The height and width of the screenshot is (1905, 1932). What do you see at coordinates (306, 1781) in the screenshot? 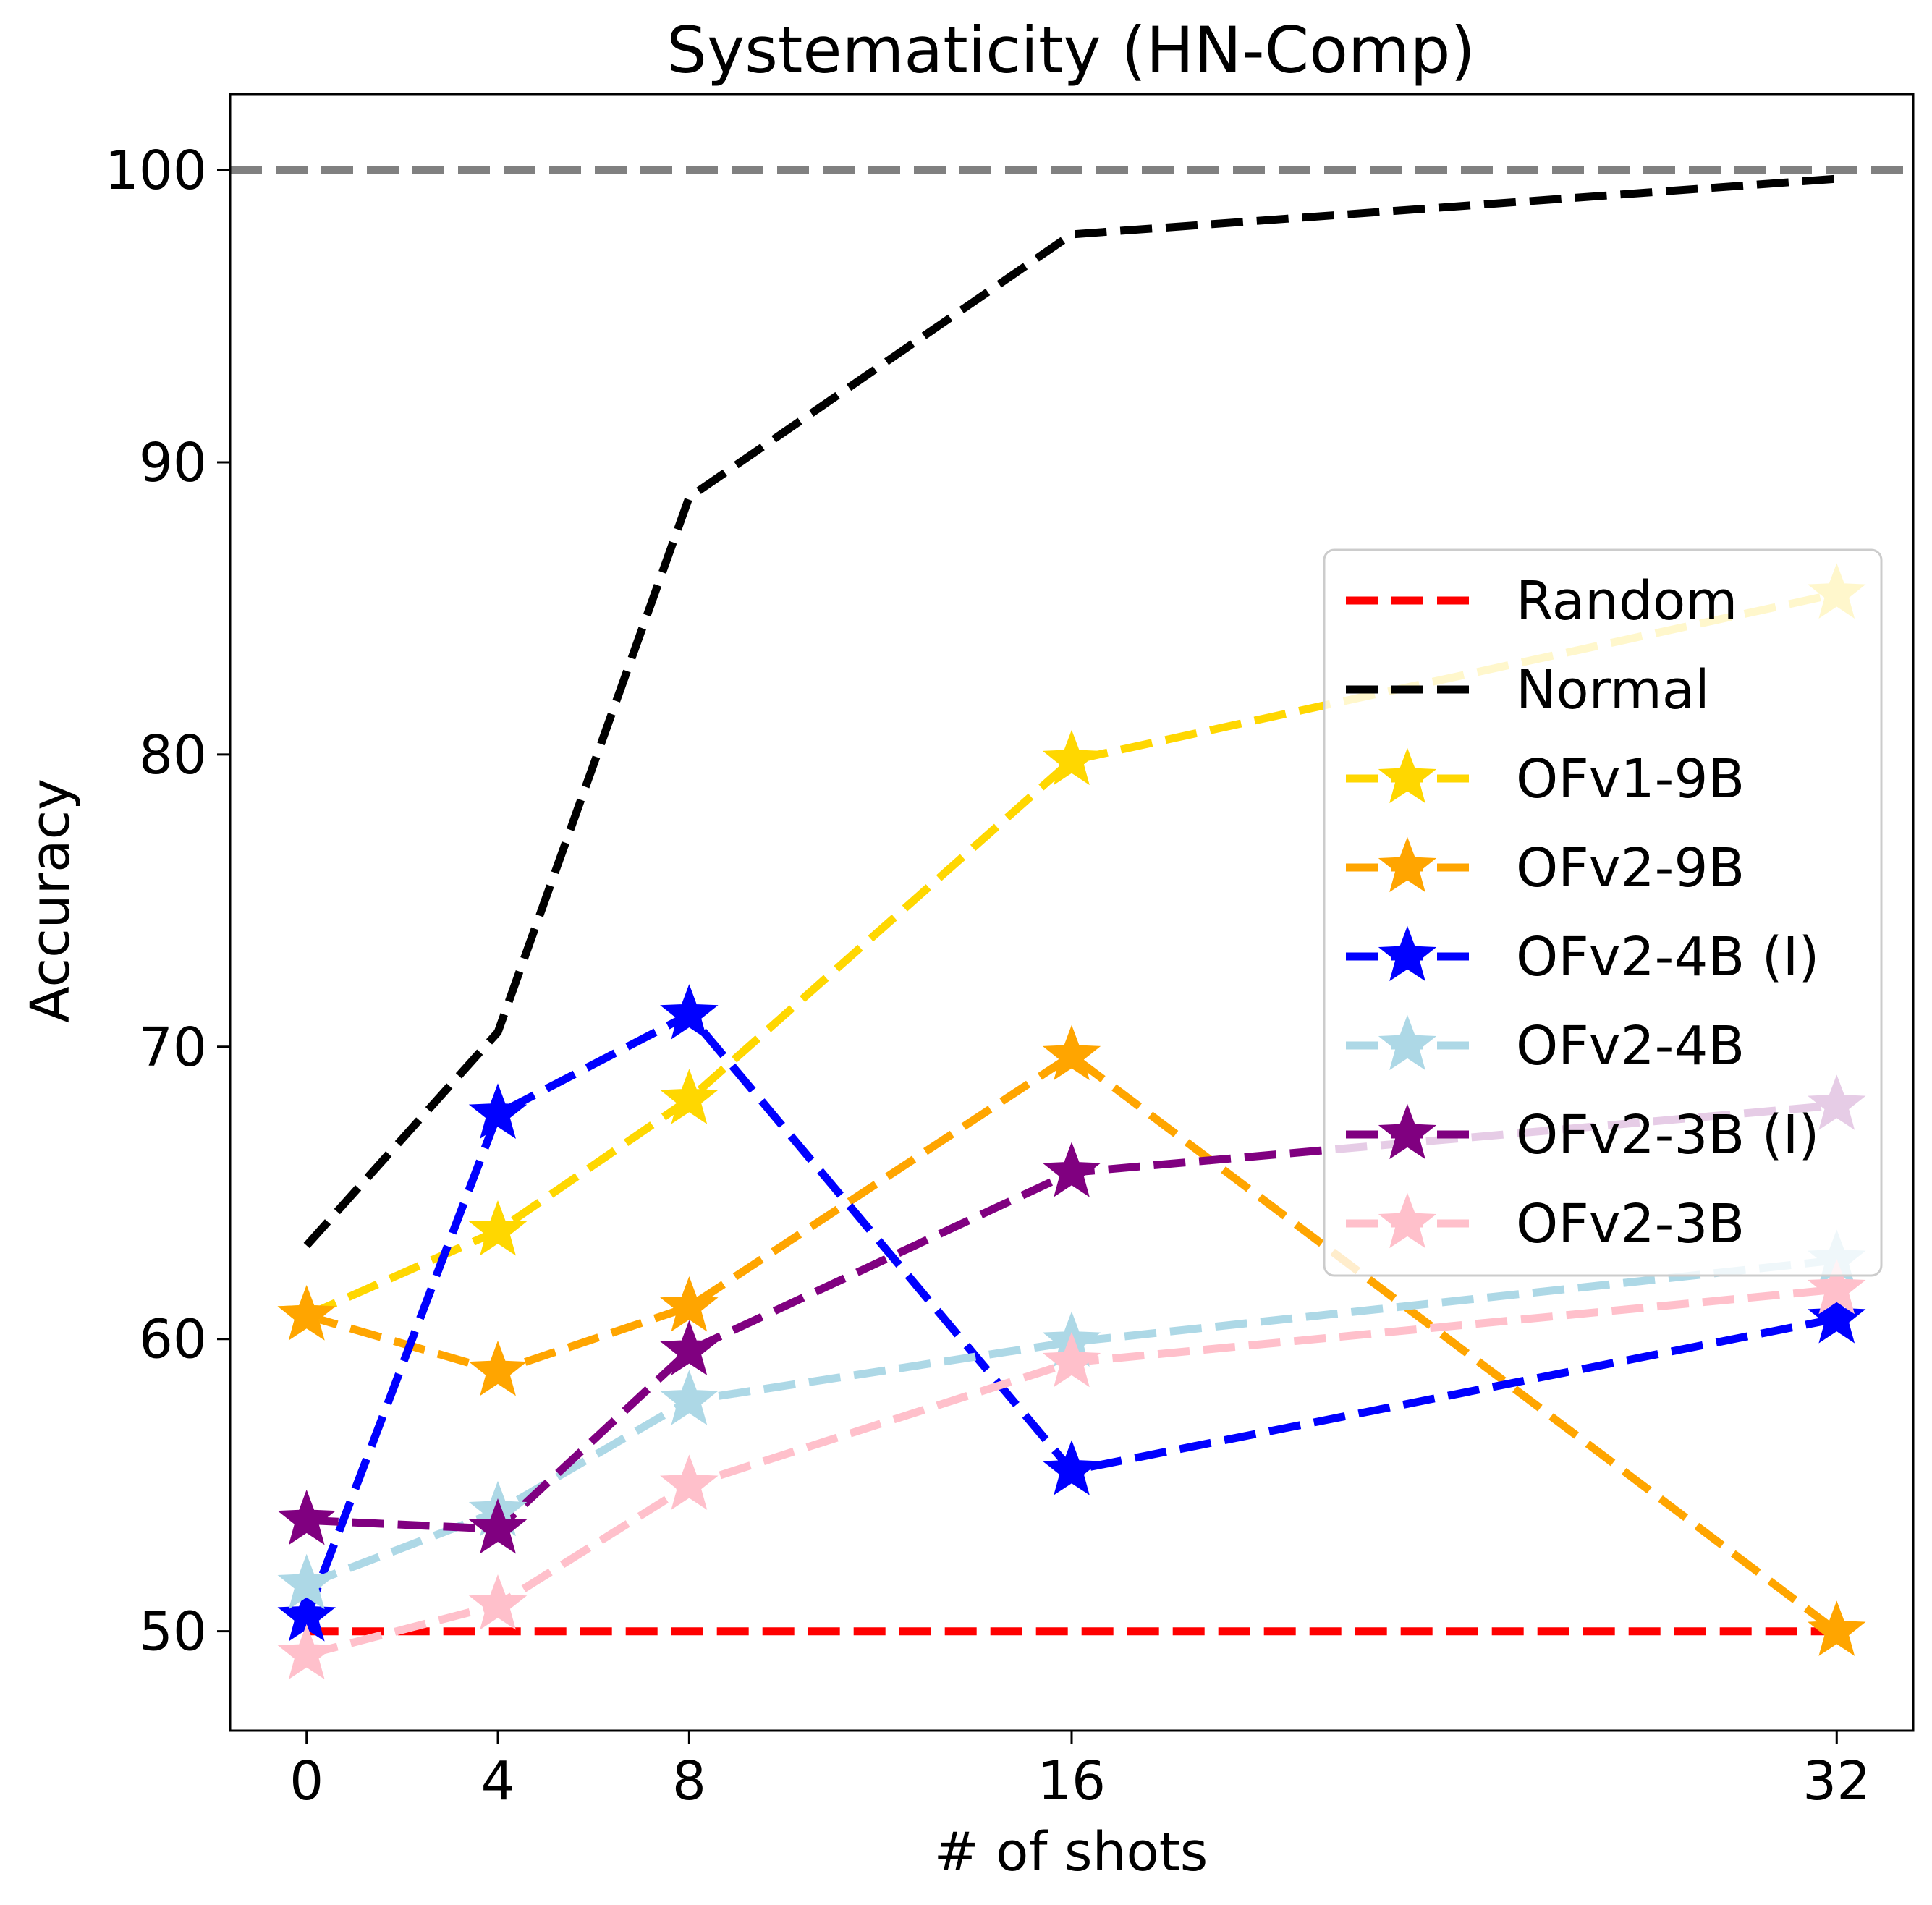
I see `x-tick-label: 0` at bounding box center [306, 1781].